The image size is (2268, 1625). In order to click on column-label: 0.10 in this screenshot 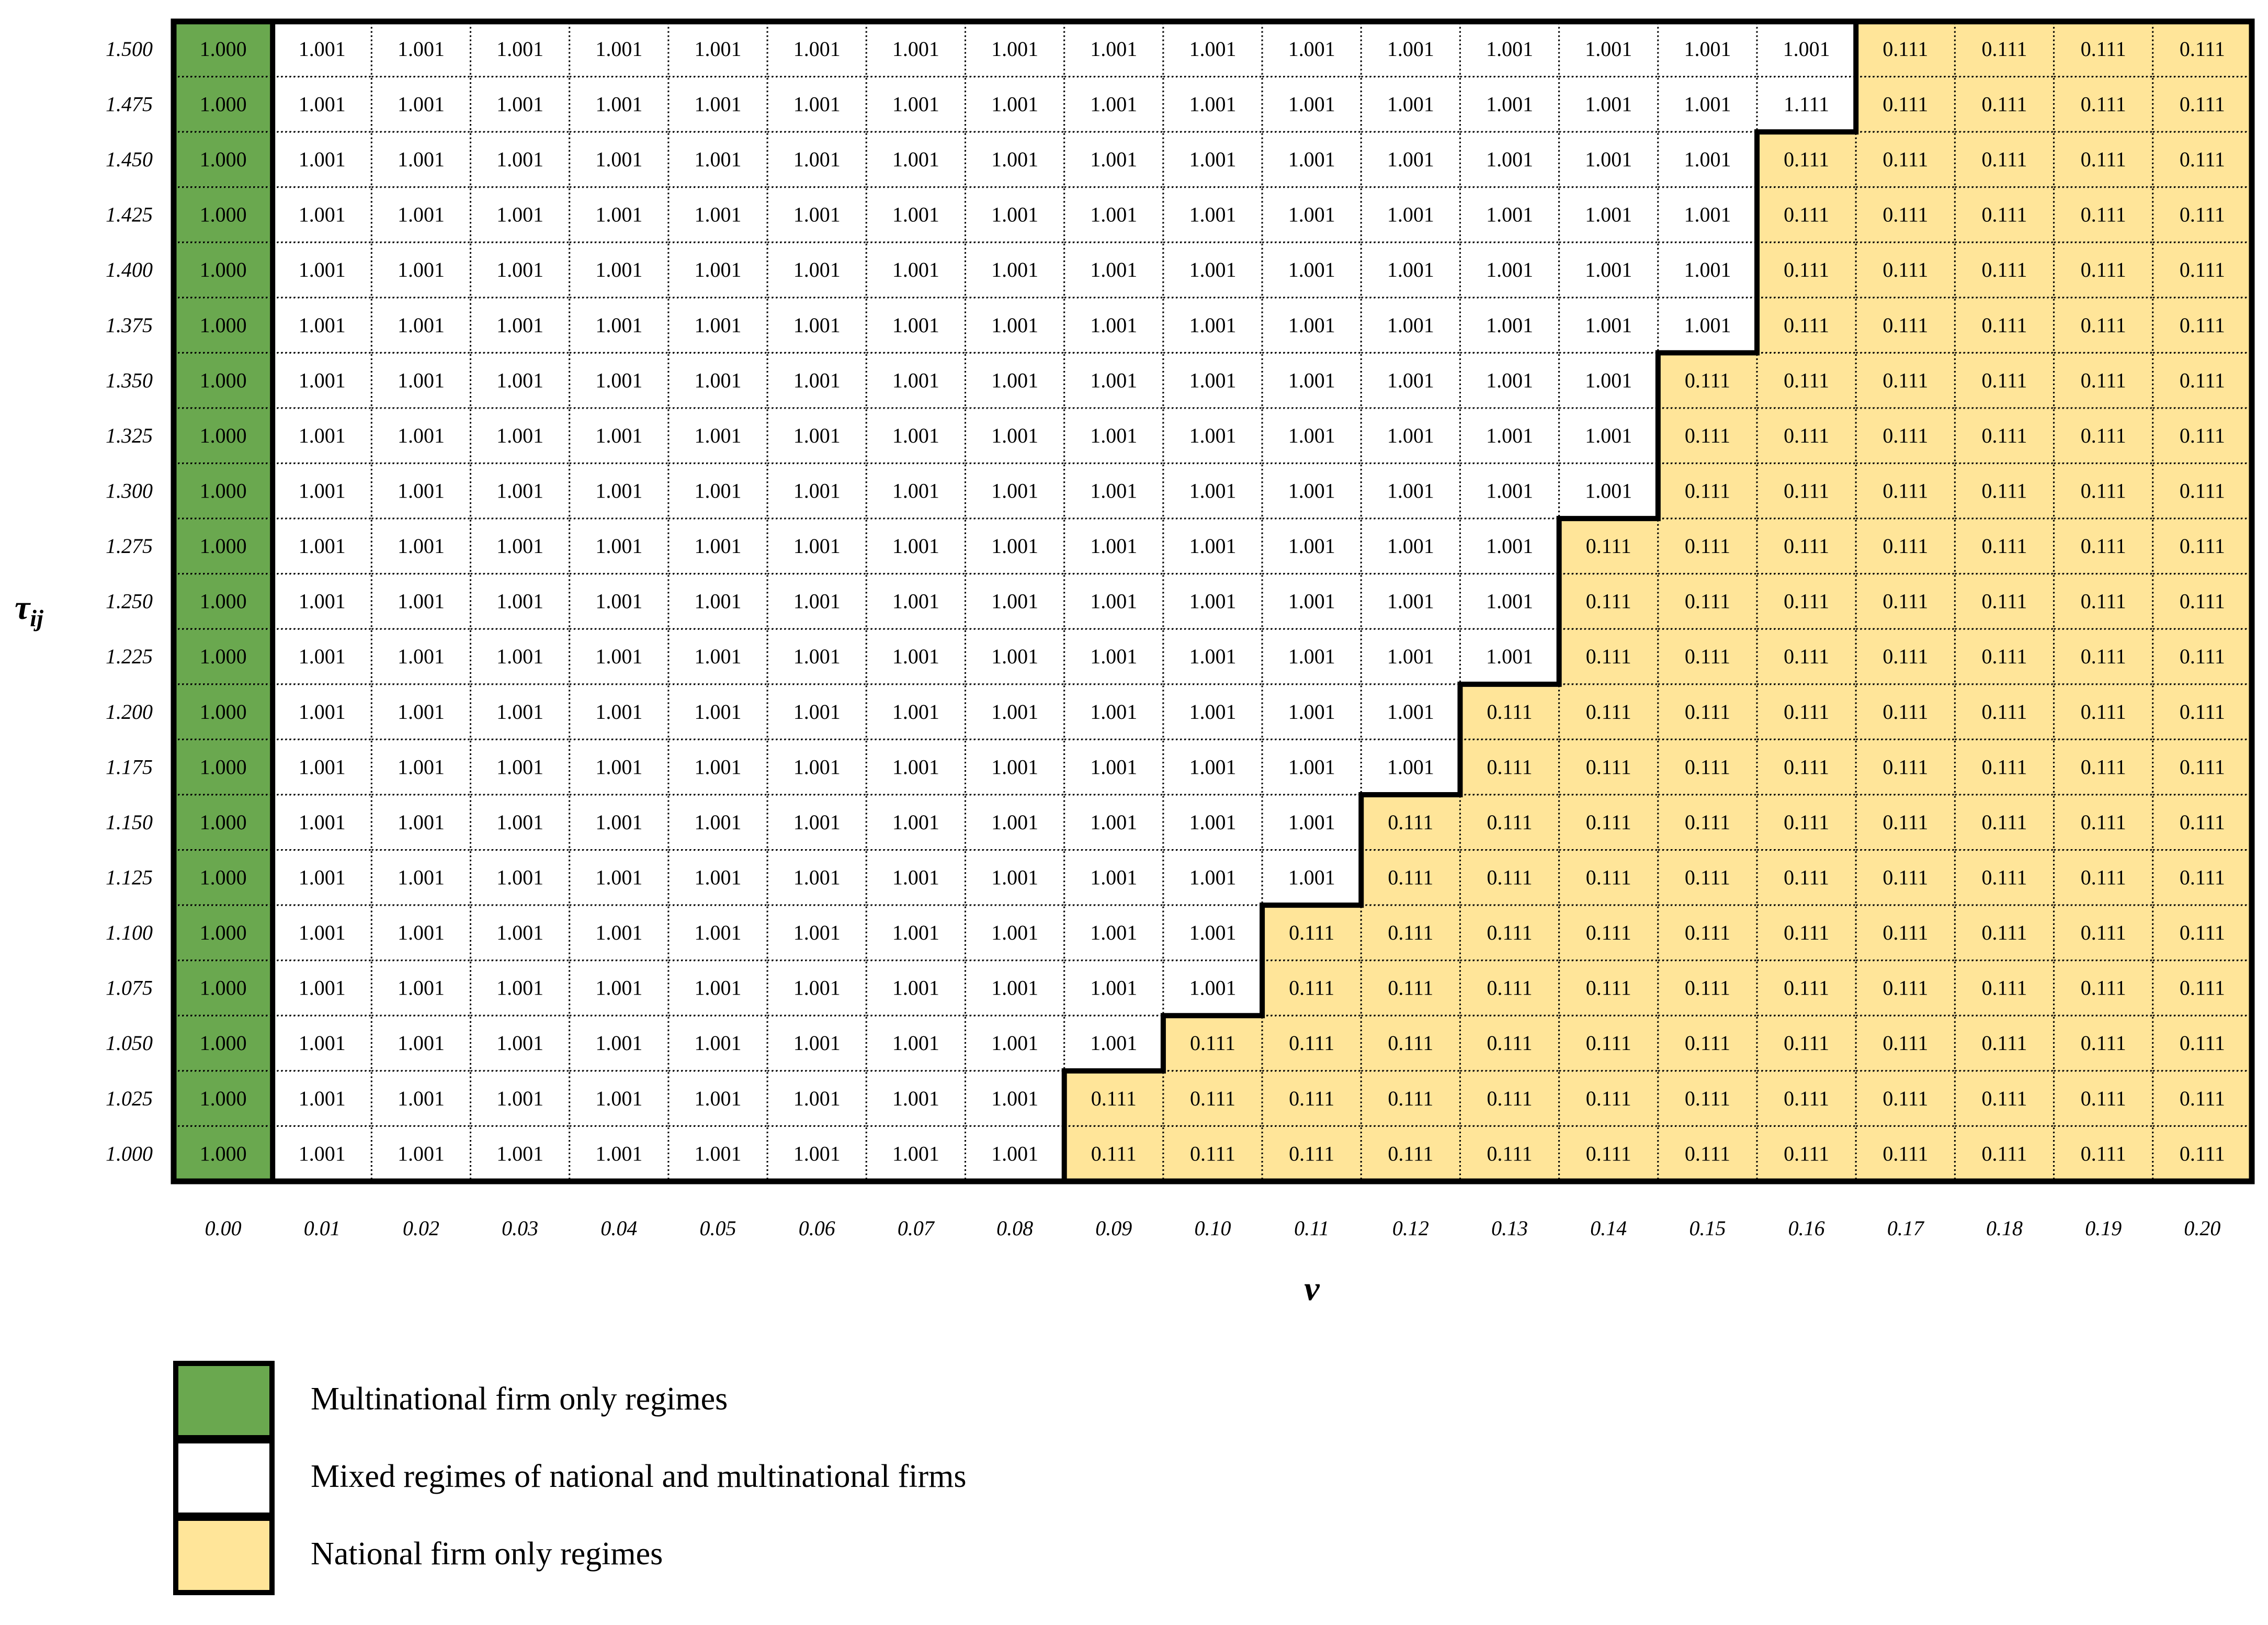, I will do `click(1213, 1228)`.